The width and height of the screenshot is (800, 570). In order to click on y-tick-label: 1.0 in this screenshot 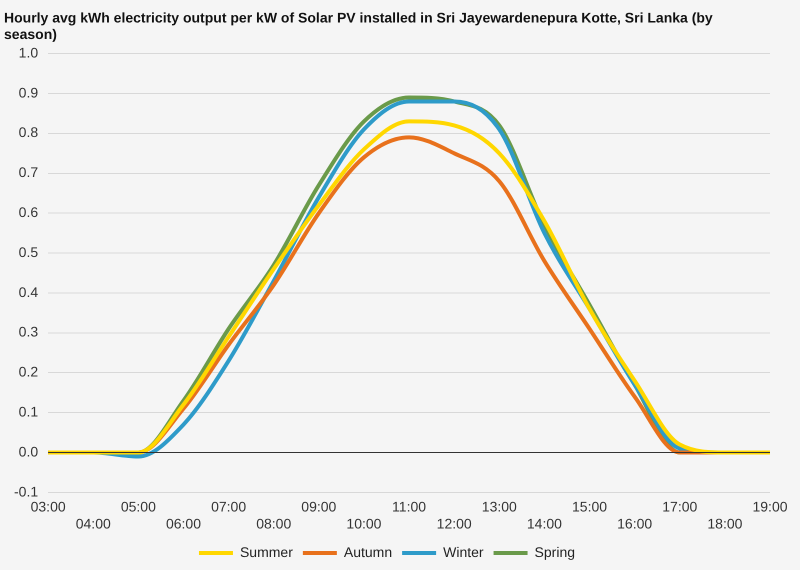, I will do `click(28, 52)`.